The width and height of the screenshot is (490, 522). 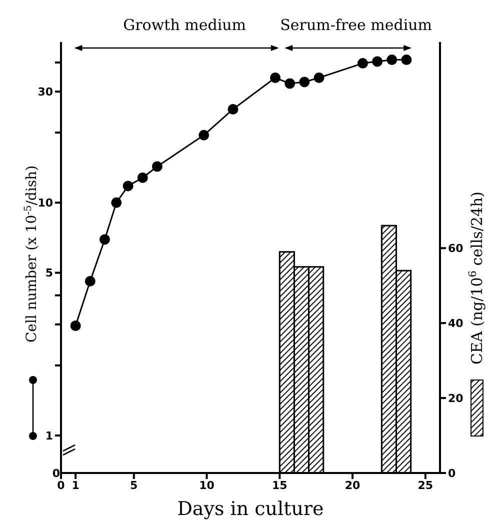 I want to click on x-tick-label: 20, so click(x=352, y=485).